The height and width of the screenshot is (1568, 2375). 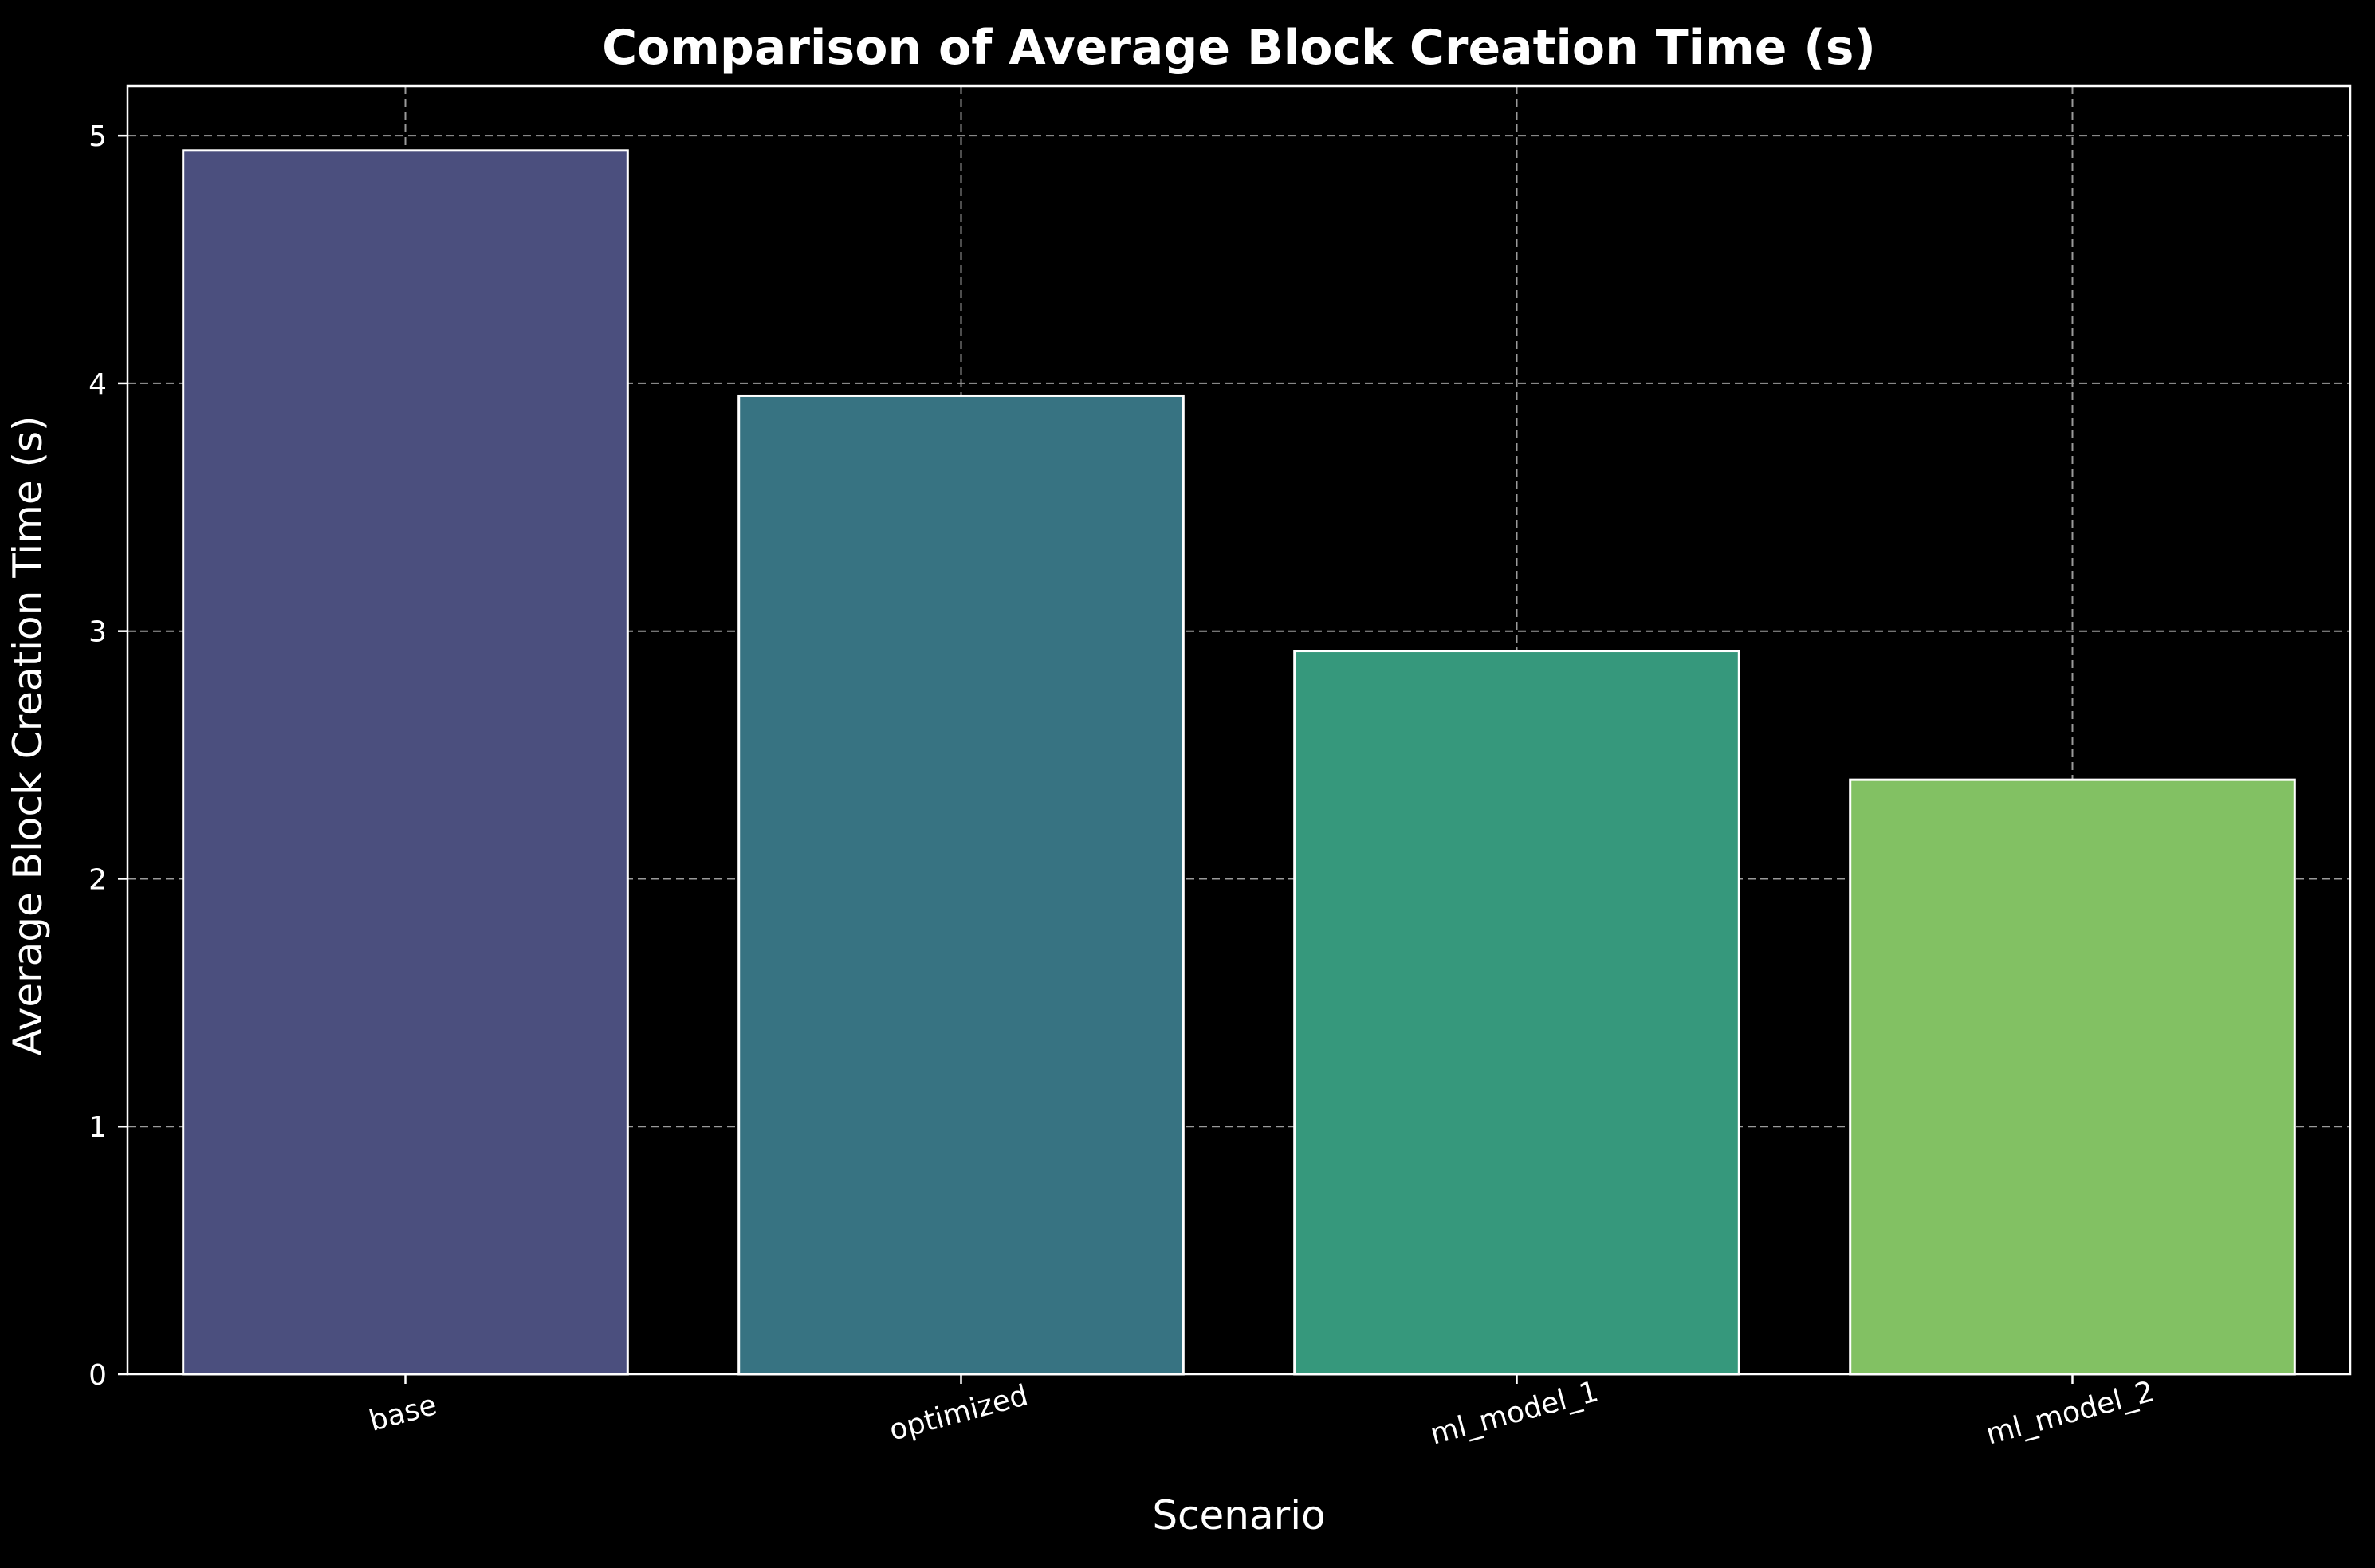 I want to click on y-tick-label: 5, so click(x=98, y=136).